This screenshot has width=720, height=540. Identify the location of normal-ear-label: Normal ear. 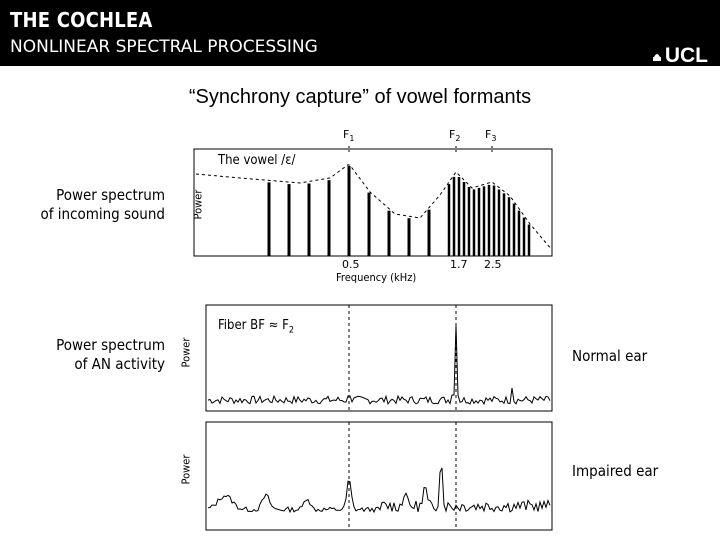
(610, 356).